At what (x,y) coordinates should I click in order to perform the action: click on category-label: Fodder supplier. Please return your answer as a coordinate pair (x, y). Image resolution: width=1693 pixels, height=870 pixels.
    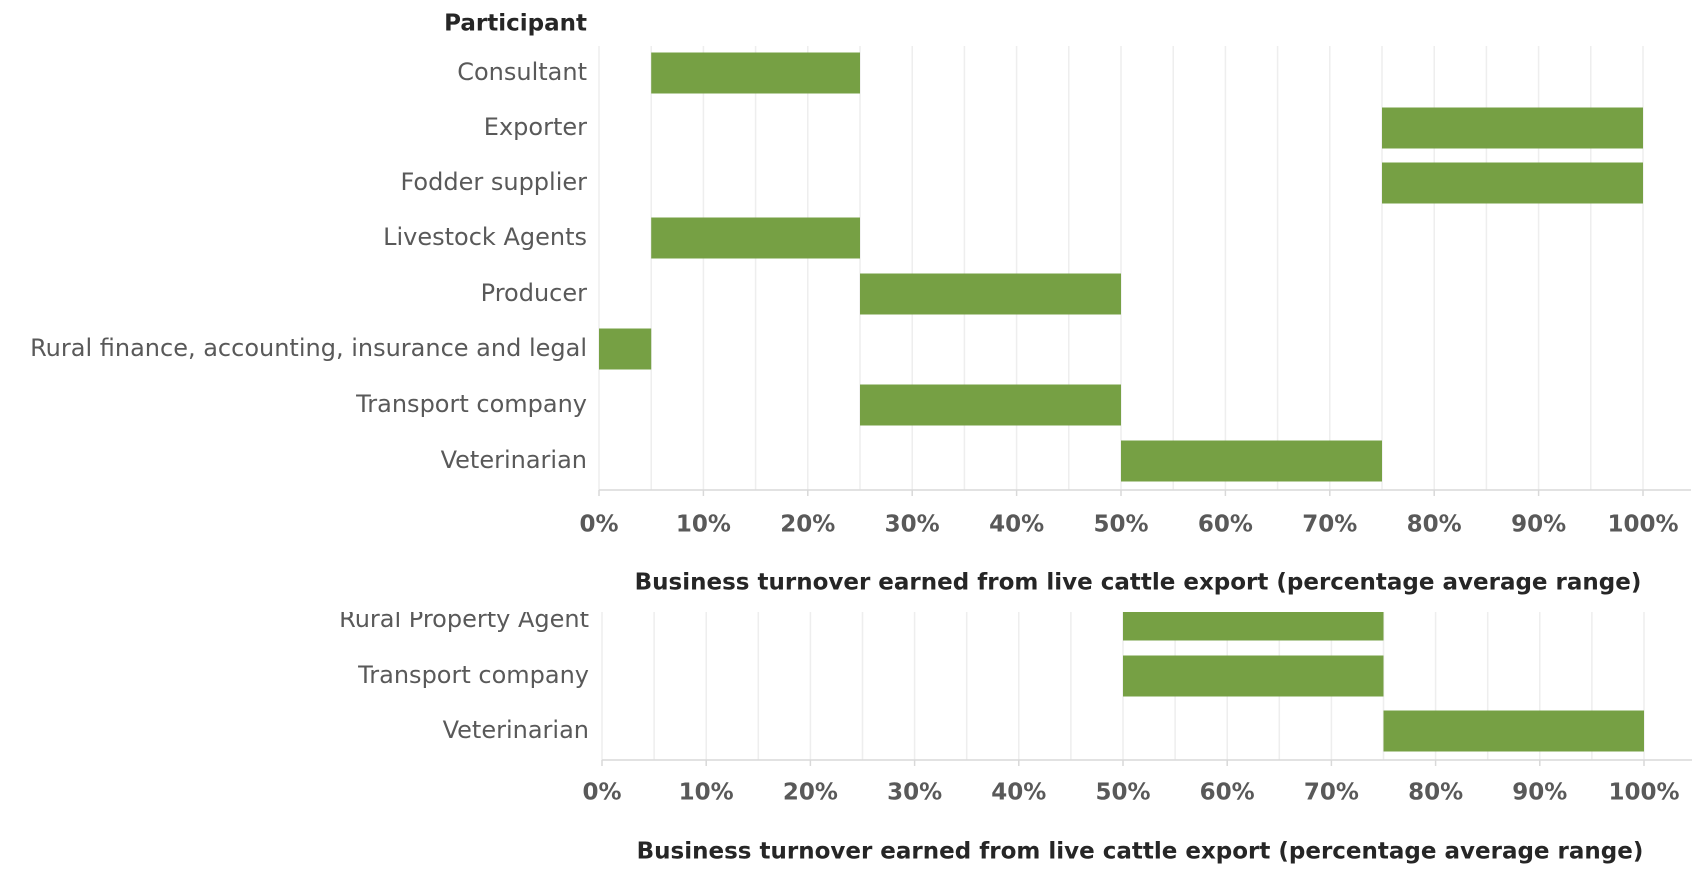
    Looking at the image, I should click on (493, 182).